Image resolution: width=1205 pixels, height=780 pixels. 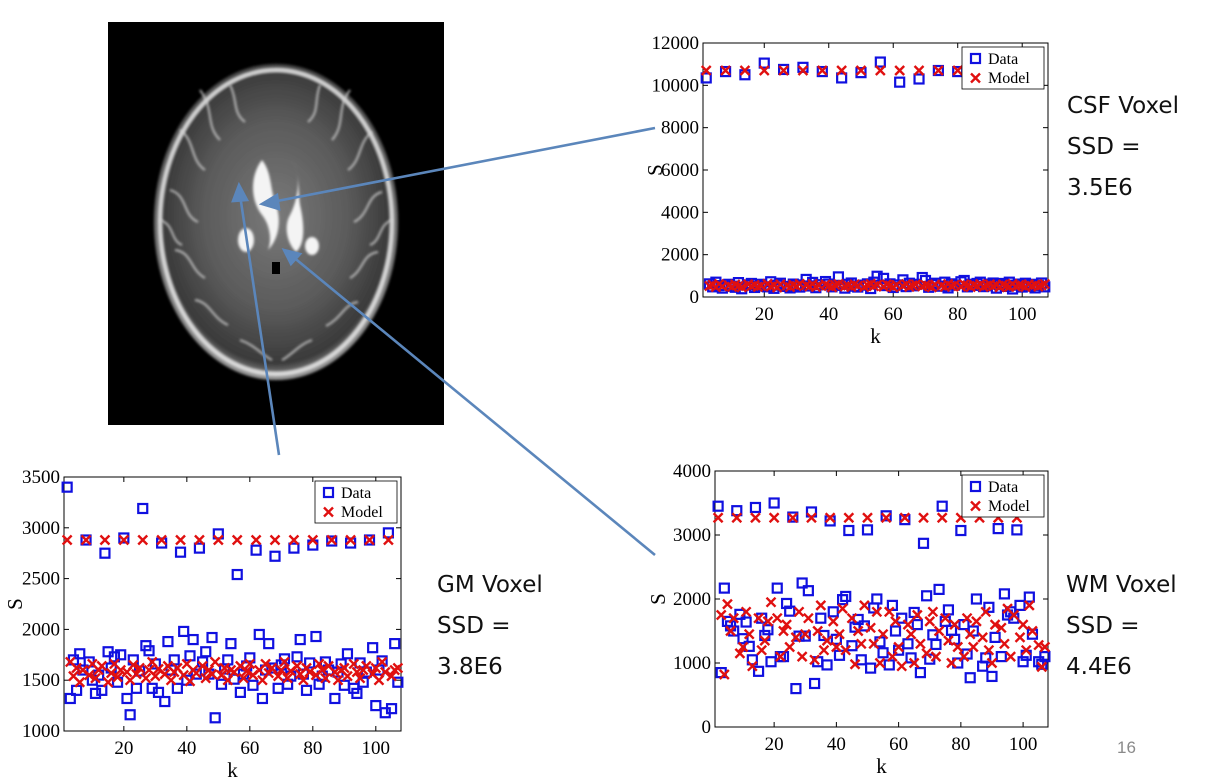 What do you see at coordinates (474, 626) in the screenshot?
I see `gm-ssd-label: SSD =` at bounding box center [474, 626].